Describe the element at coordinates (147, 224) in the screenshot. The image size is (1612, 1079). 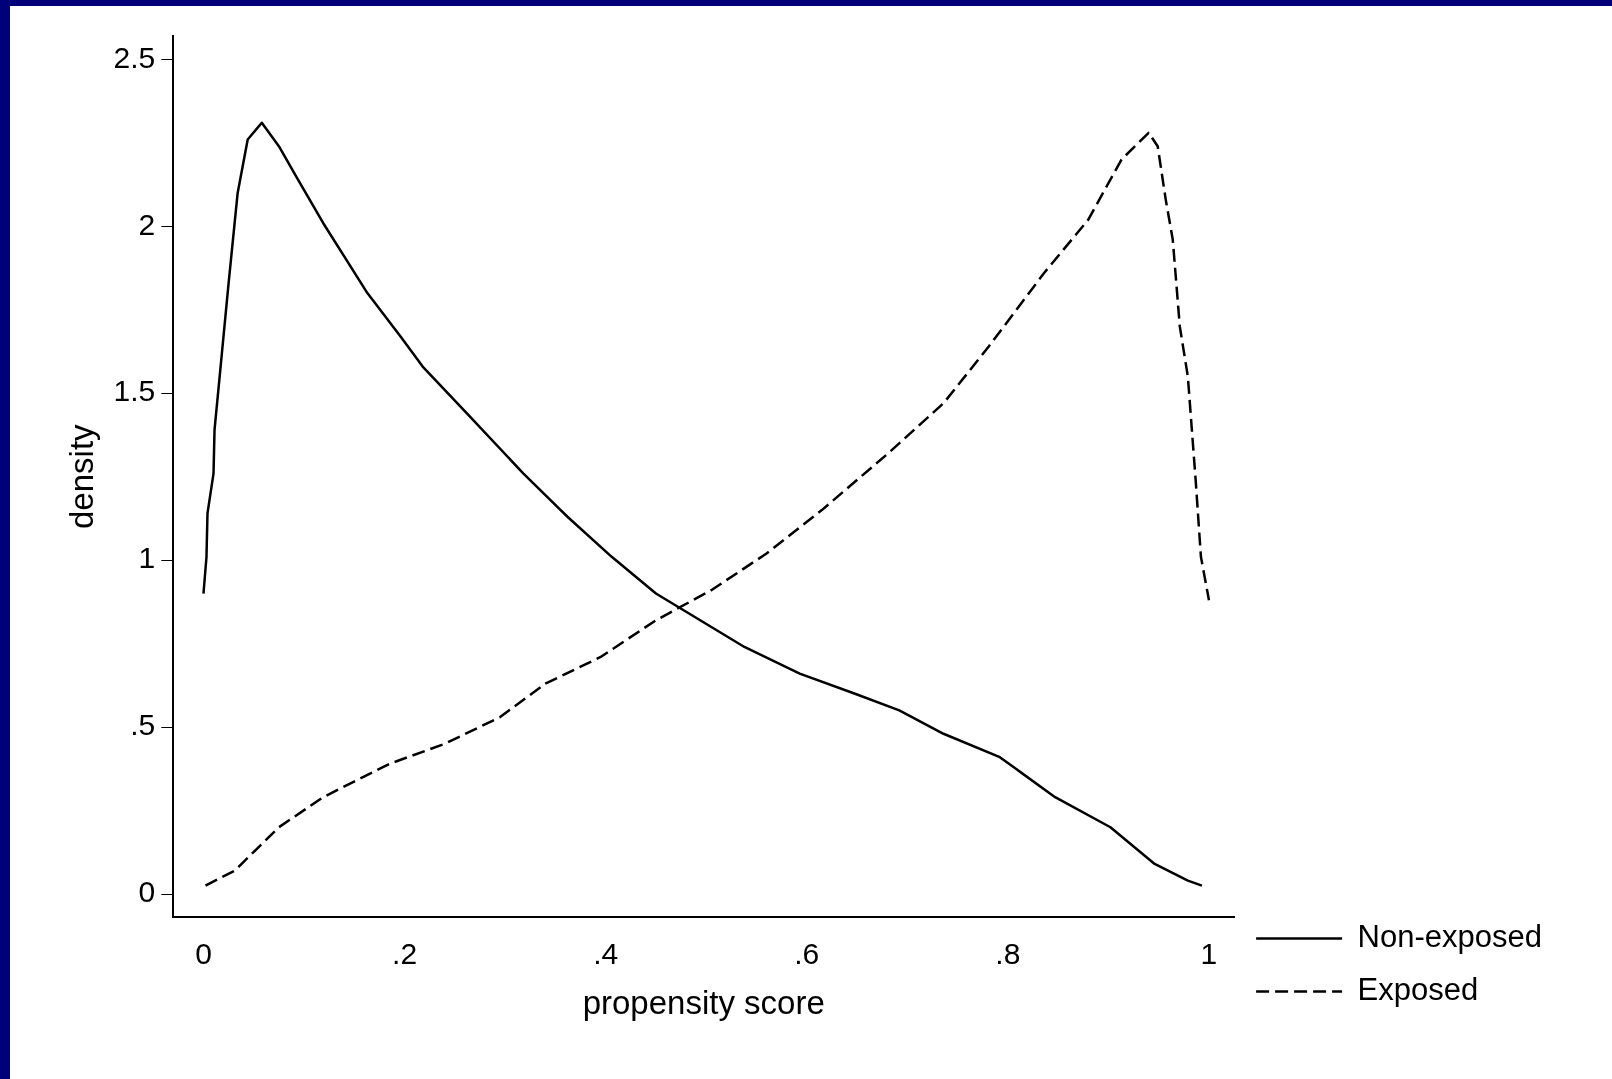
I see `y-tick-label: 2` at that location.